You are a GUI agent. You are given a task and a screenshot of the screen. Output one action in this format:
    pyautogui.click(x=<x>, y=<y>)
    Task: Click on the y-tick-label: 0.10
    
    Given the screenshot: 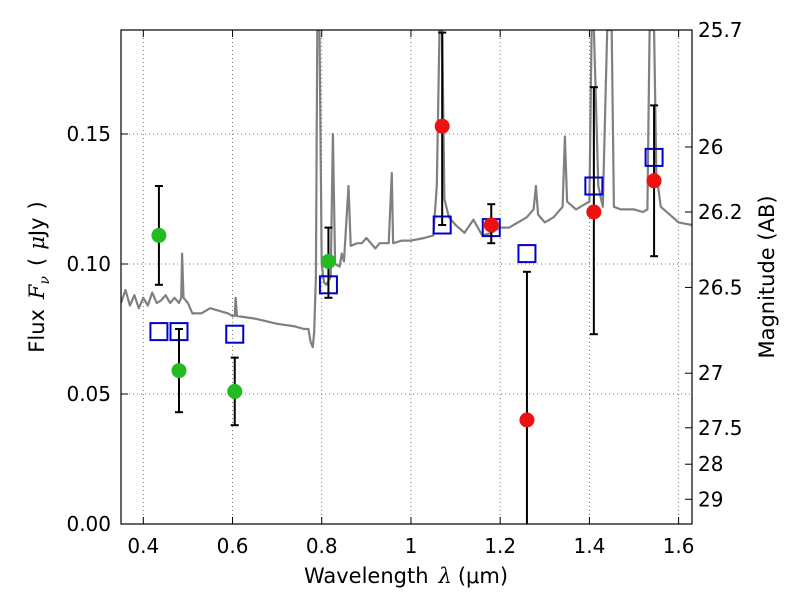 What is the action you would take?
    pyautogui.click(x=88, y=264)
    